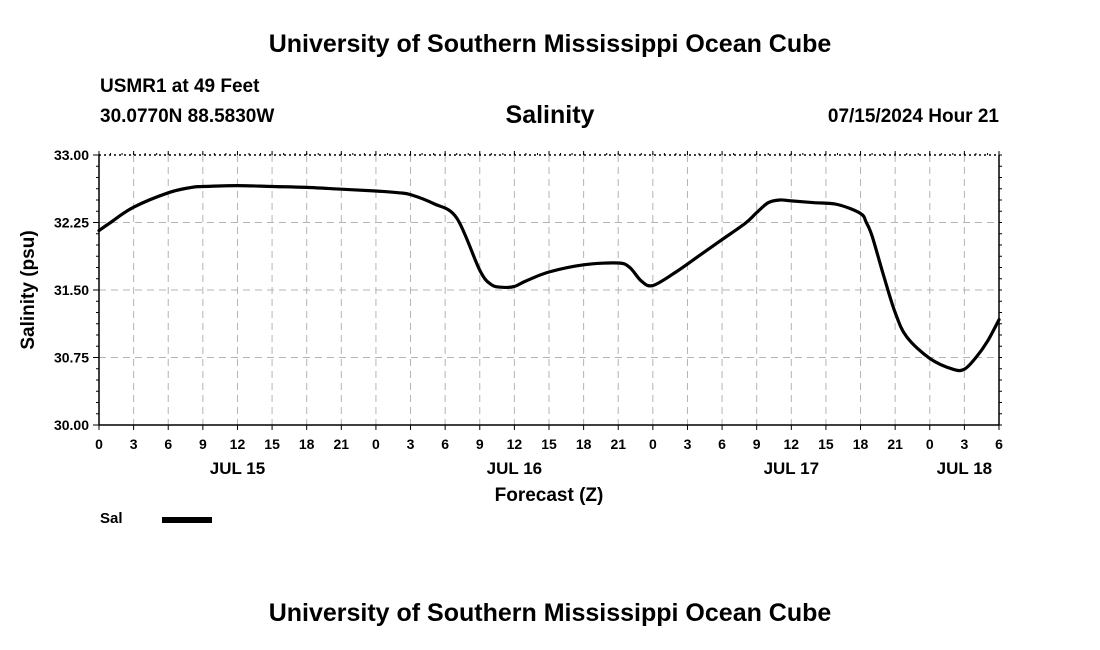 This screenshot has width=1100, height=650. Describe the element at coordinates (71, 290) in the screenshot. I see `y-tick-label: 31.50` at that location.